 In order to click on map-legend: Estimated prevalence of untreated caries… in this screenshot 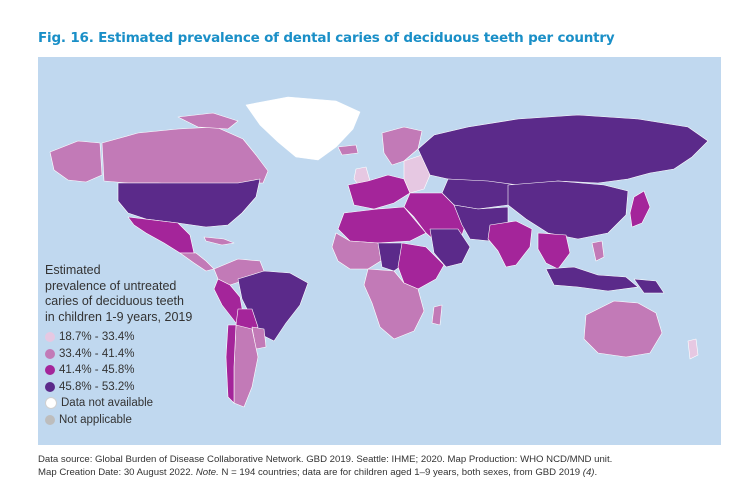, I will do `click(145, 345)`.